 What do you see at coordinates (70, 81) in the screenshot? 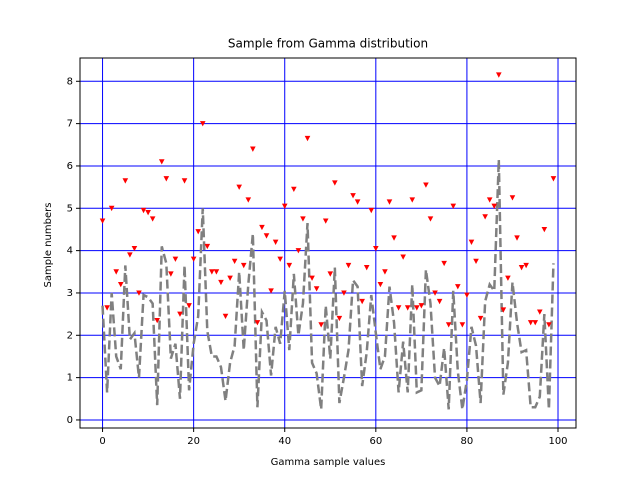
I see `y-tick-label: 8` at bounding box center [70, 81].